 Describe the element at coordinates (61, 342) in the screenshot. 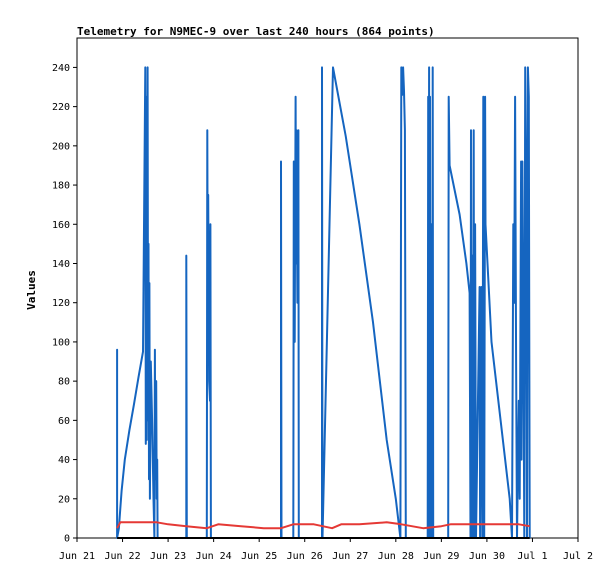

I see `y-tick-label: 100` at that location.